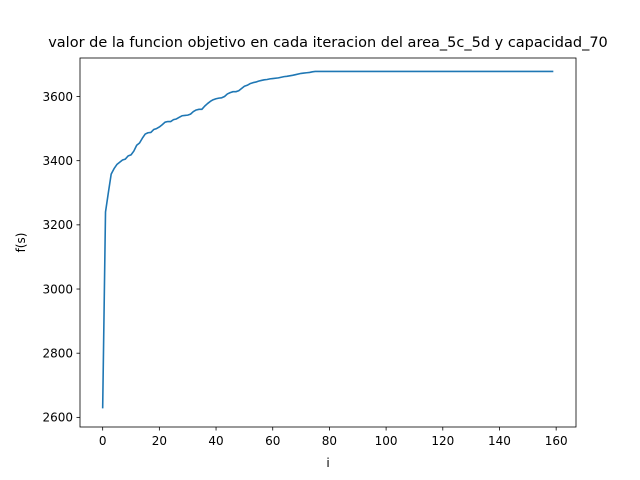 The height and width of the screenshot is (480, 640). What do you see at coordinates (159, 441) in the screenshot?
I see `x-tick-label: 20` at bounding box center [159, 441].